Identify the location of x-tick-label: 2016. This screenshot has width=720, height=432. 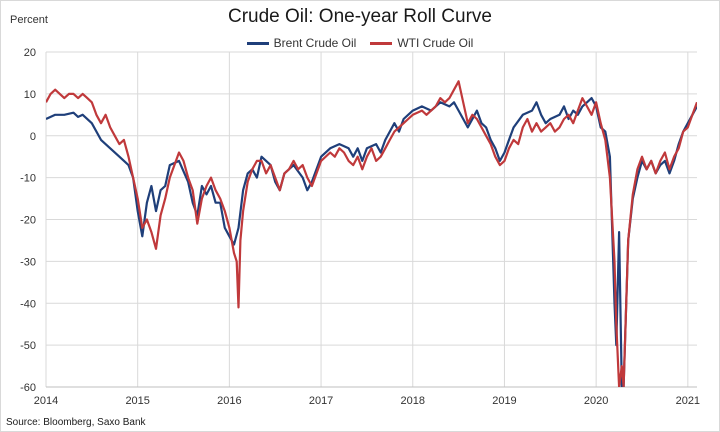
(229, 401).